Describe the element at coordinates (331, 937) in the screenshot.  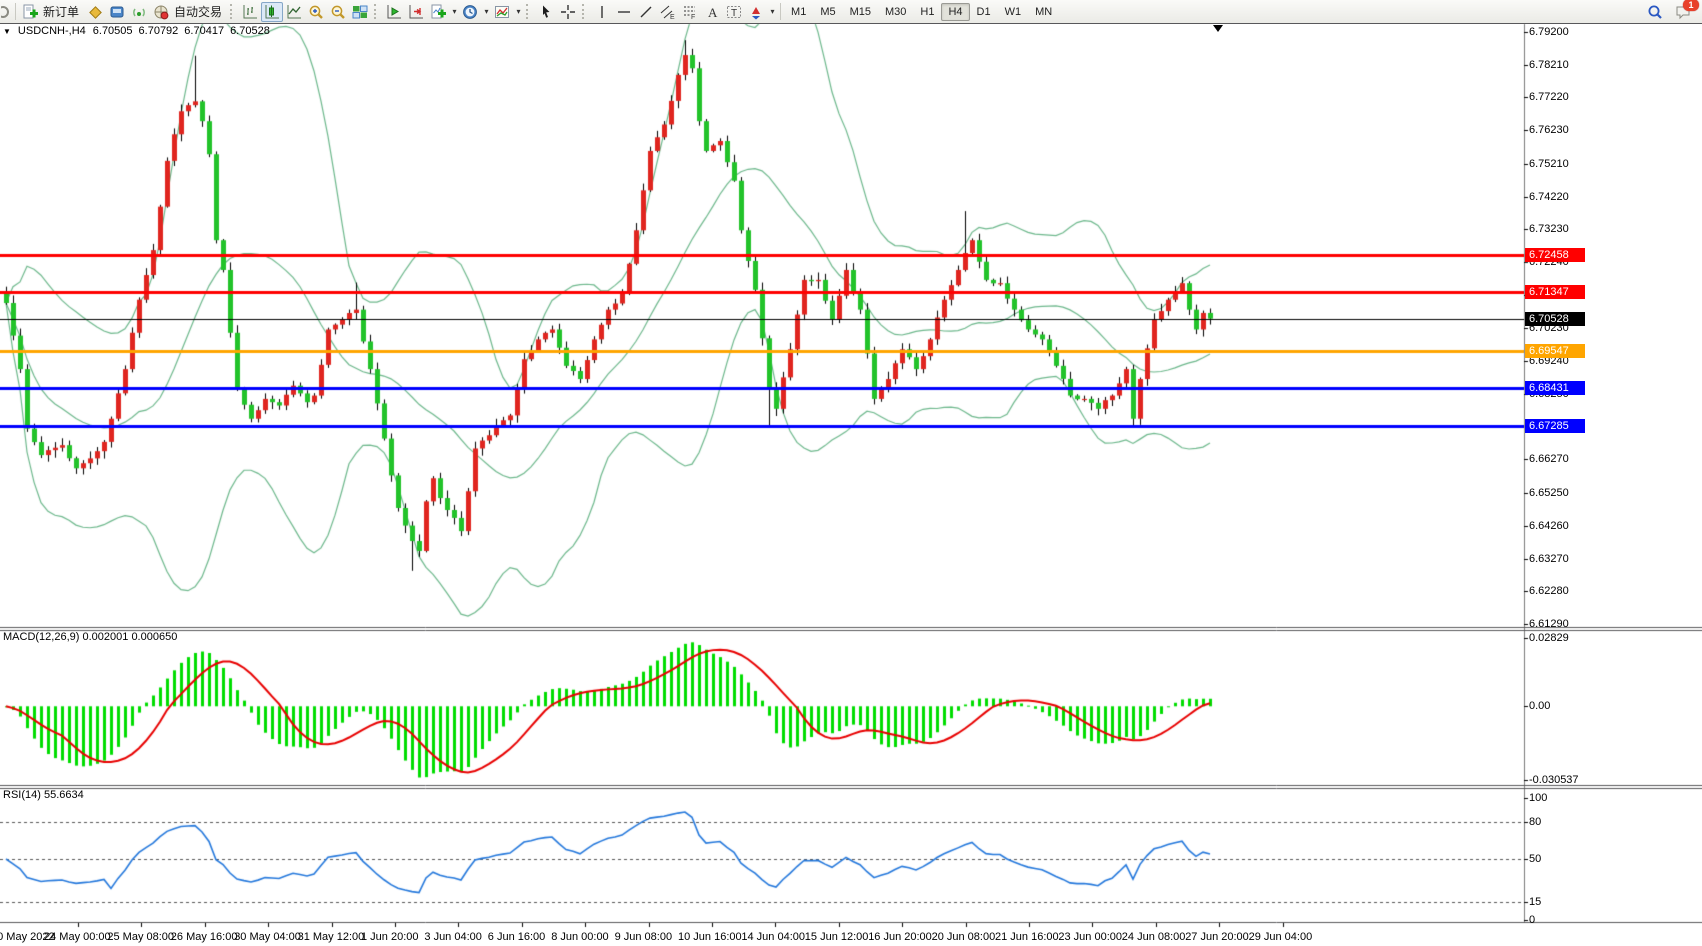
I see `time-axis-label: 31 May 12:00` at that location.